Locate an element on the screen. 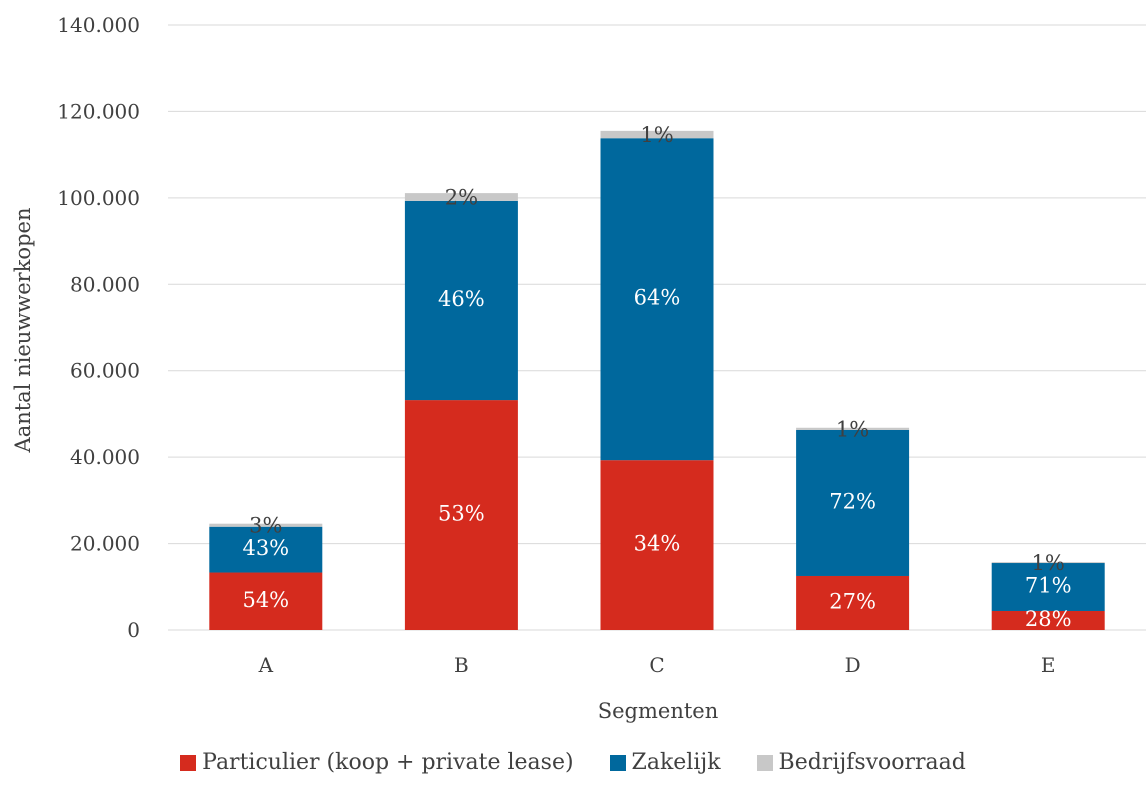 This screenshot has width=1146, height=797. x-tick-label: A is located at coordinates (266, 665).